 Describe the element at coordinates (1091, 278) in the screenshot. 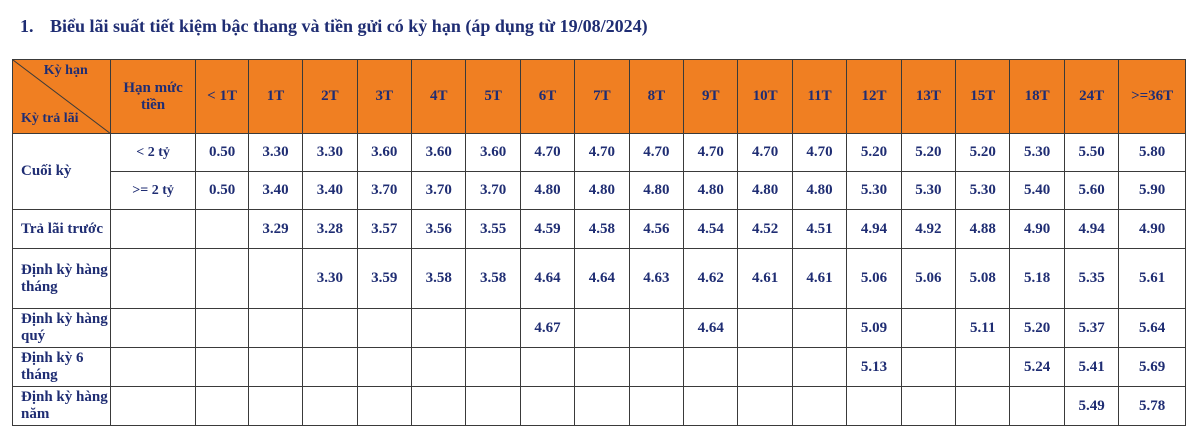

I see `rate-cell: 5.35` at that location.